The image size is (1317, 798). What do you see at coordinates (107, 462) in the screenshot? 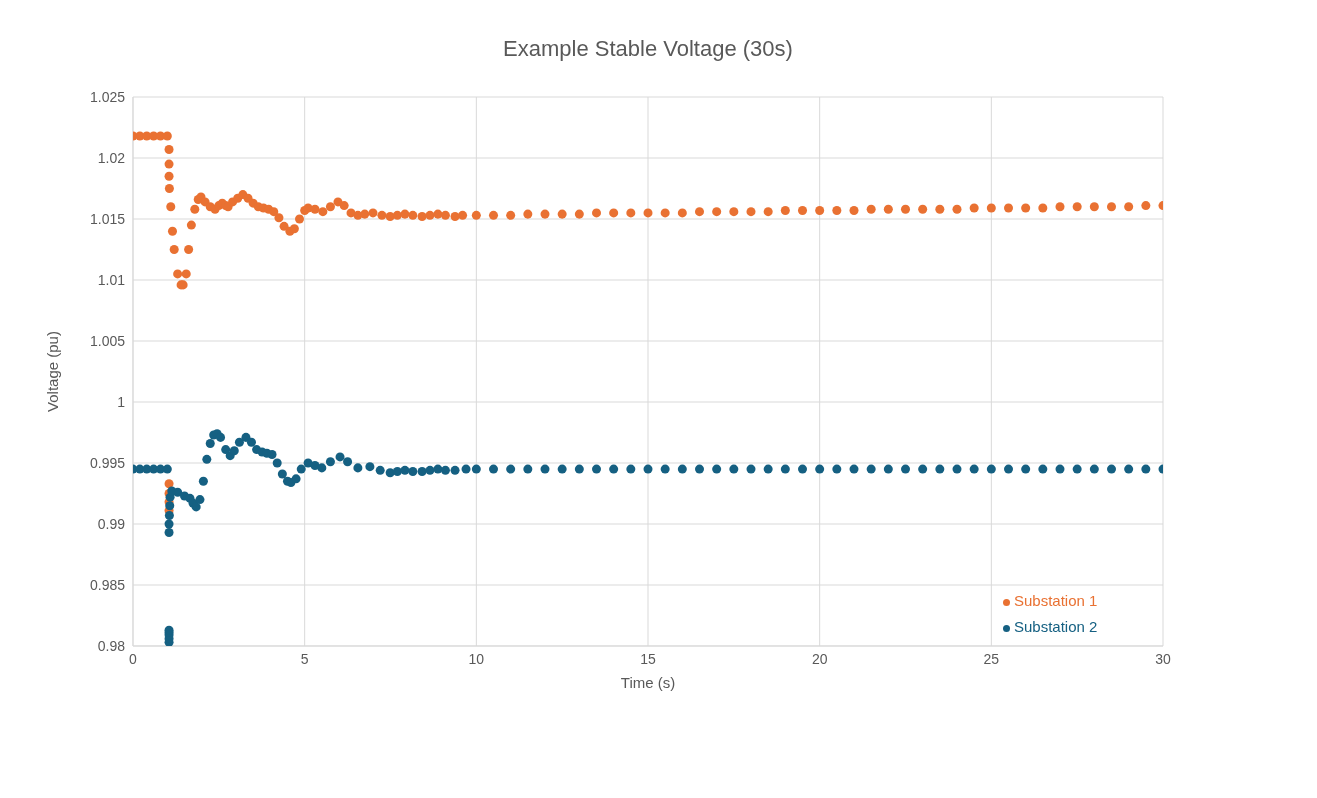
I see `y-tick-label: 0.995` at bounding box center [107, 462].